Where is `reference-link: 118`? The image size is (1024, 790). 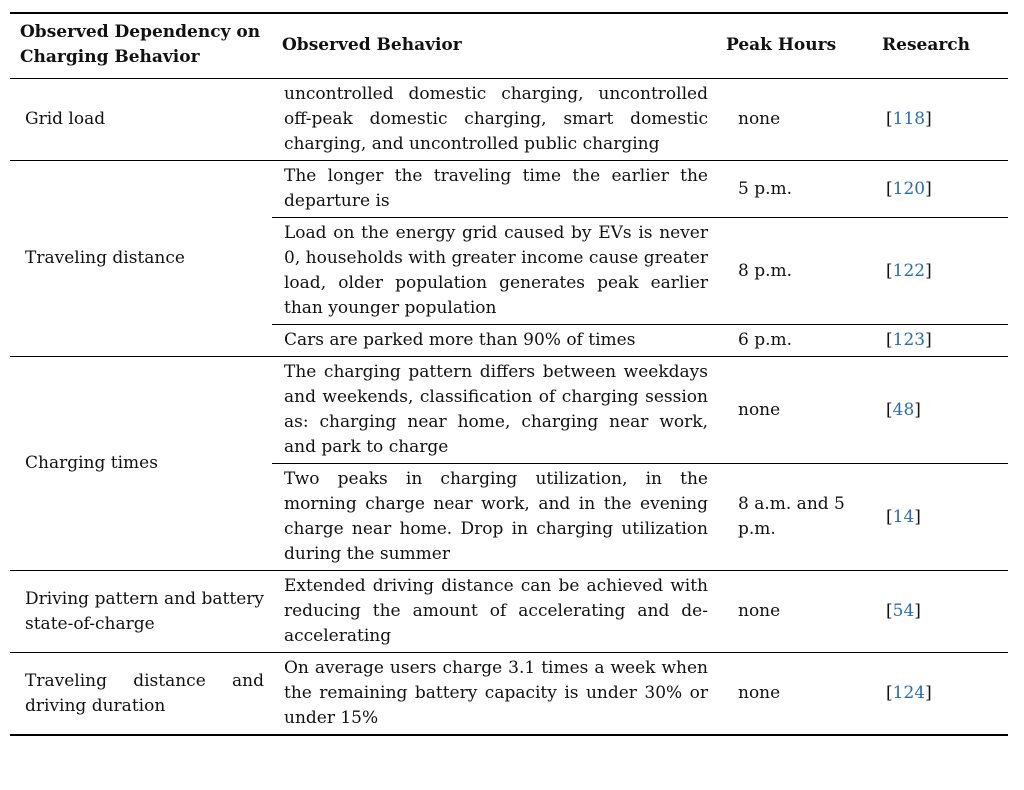 reference-link: 118 is located at coordinates (909, 119).